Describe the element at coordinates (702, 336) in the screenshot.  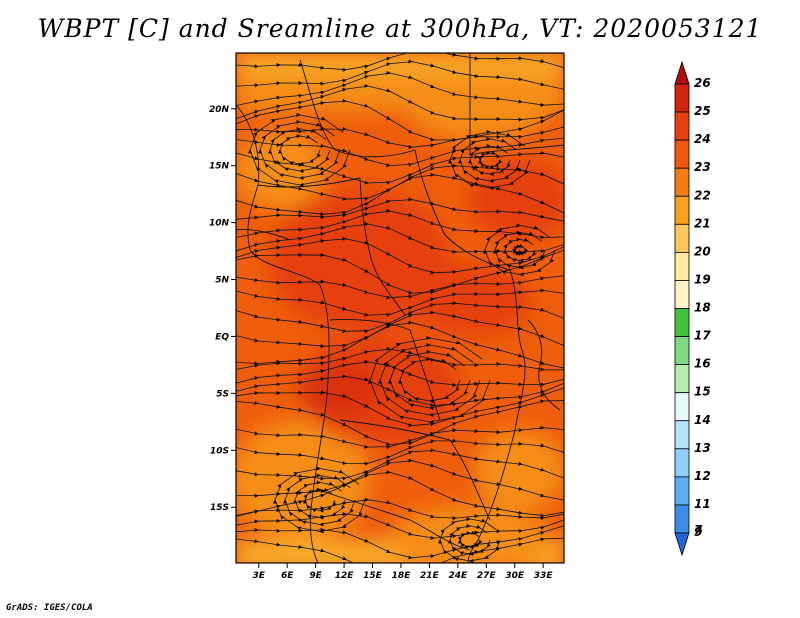
I see `colorbar-label: 17` at that location.